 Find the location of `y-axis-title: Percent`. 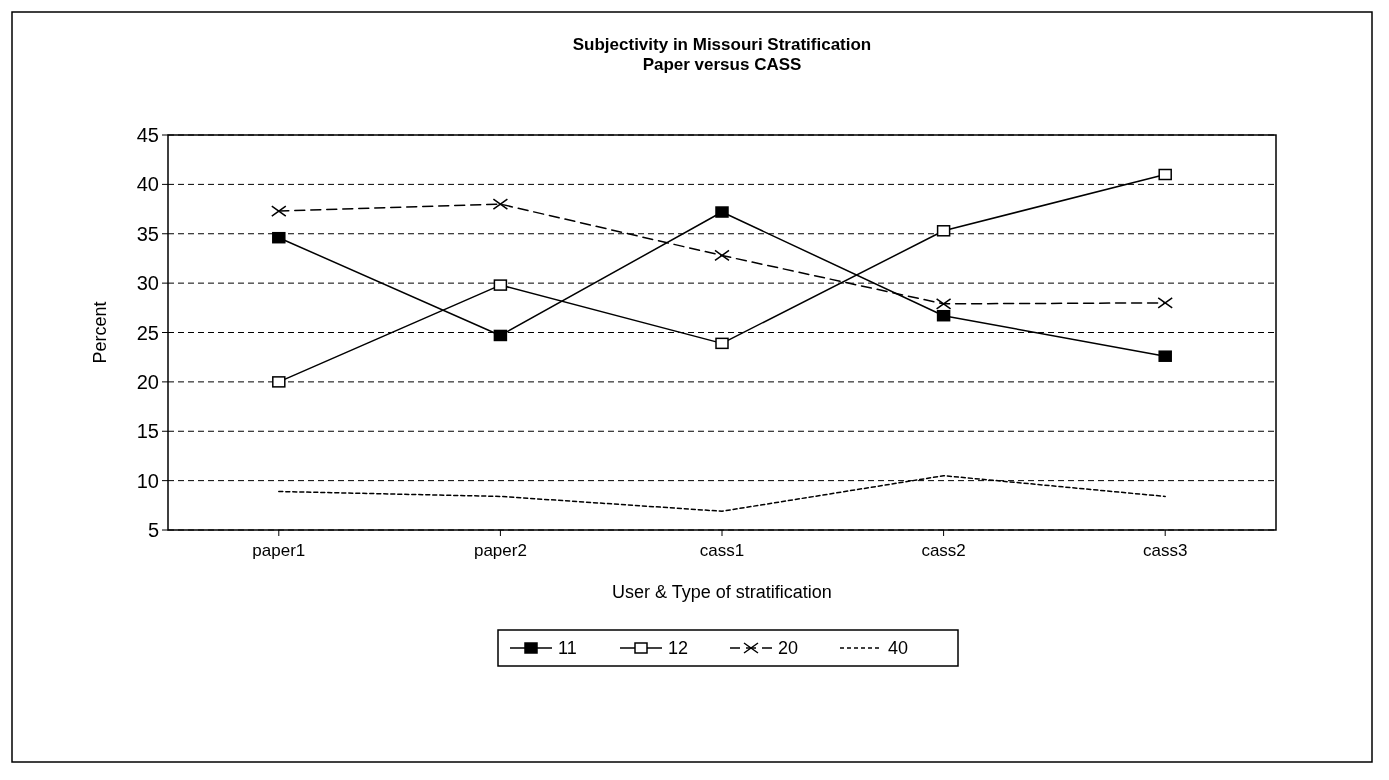

y-axis-title: Percent is located at coordinates (100, 332).